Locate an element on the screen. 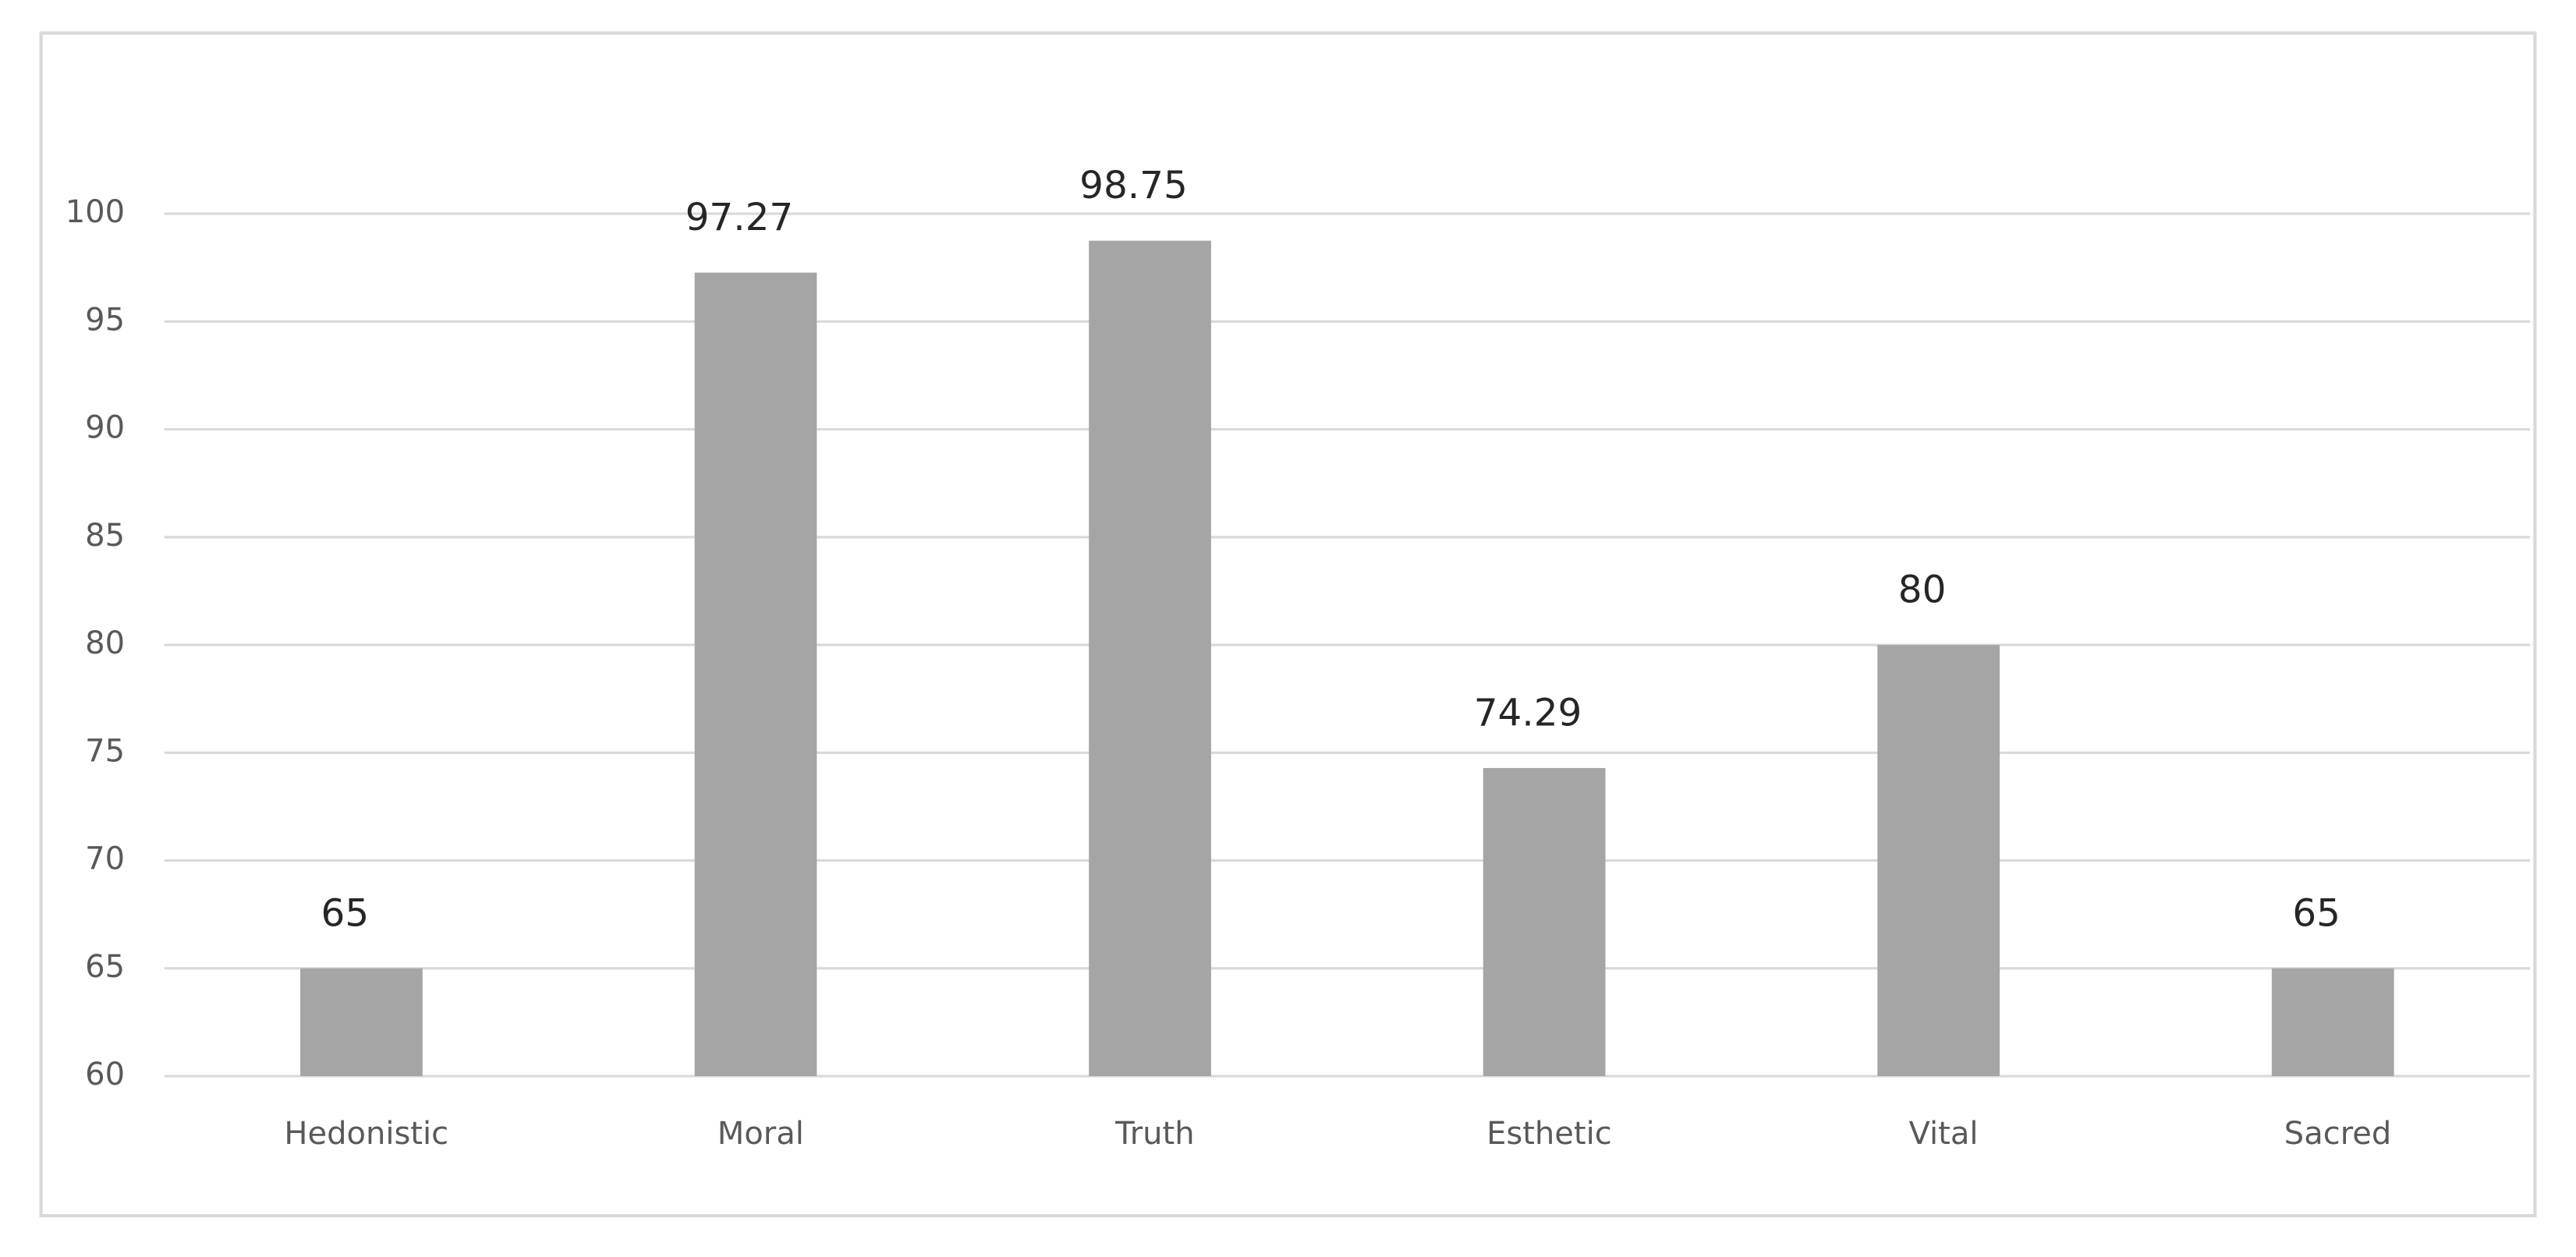  x-tick-label: Esthetic is located at coordinates (1549, 1134).